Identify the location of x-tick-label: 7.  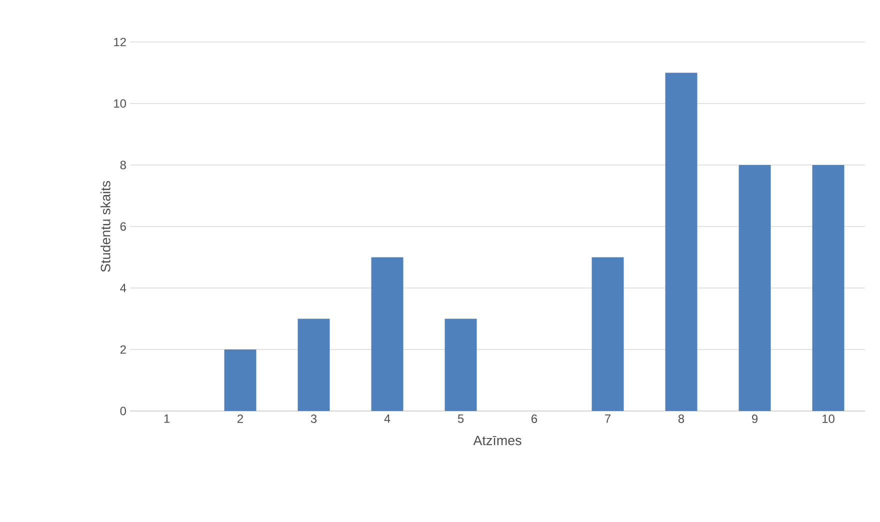
(607, 418).